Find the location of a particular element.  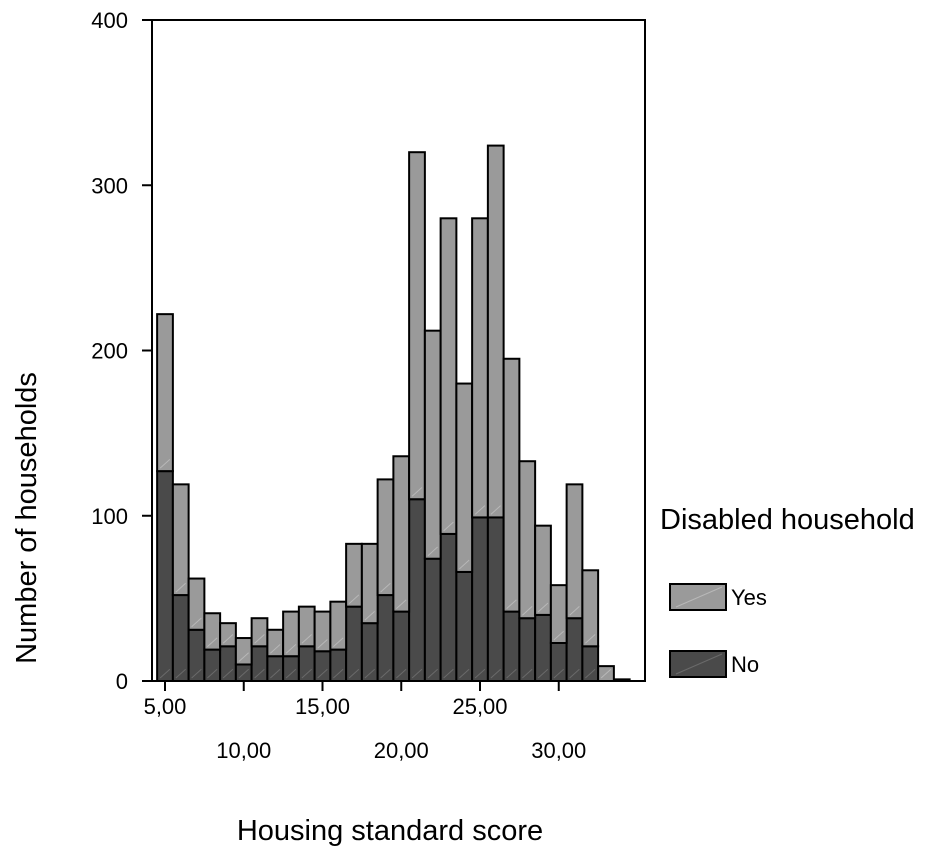

x-axis-title: Housing standard score is located at coordinates (390, 831).